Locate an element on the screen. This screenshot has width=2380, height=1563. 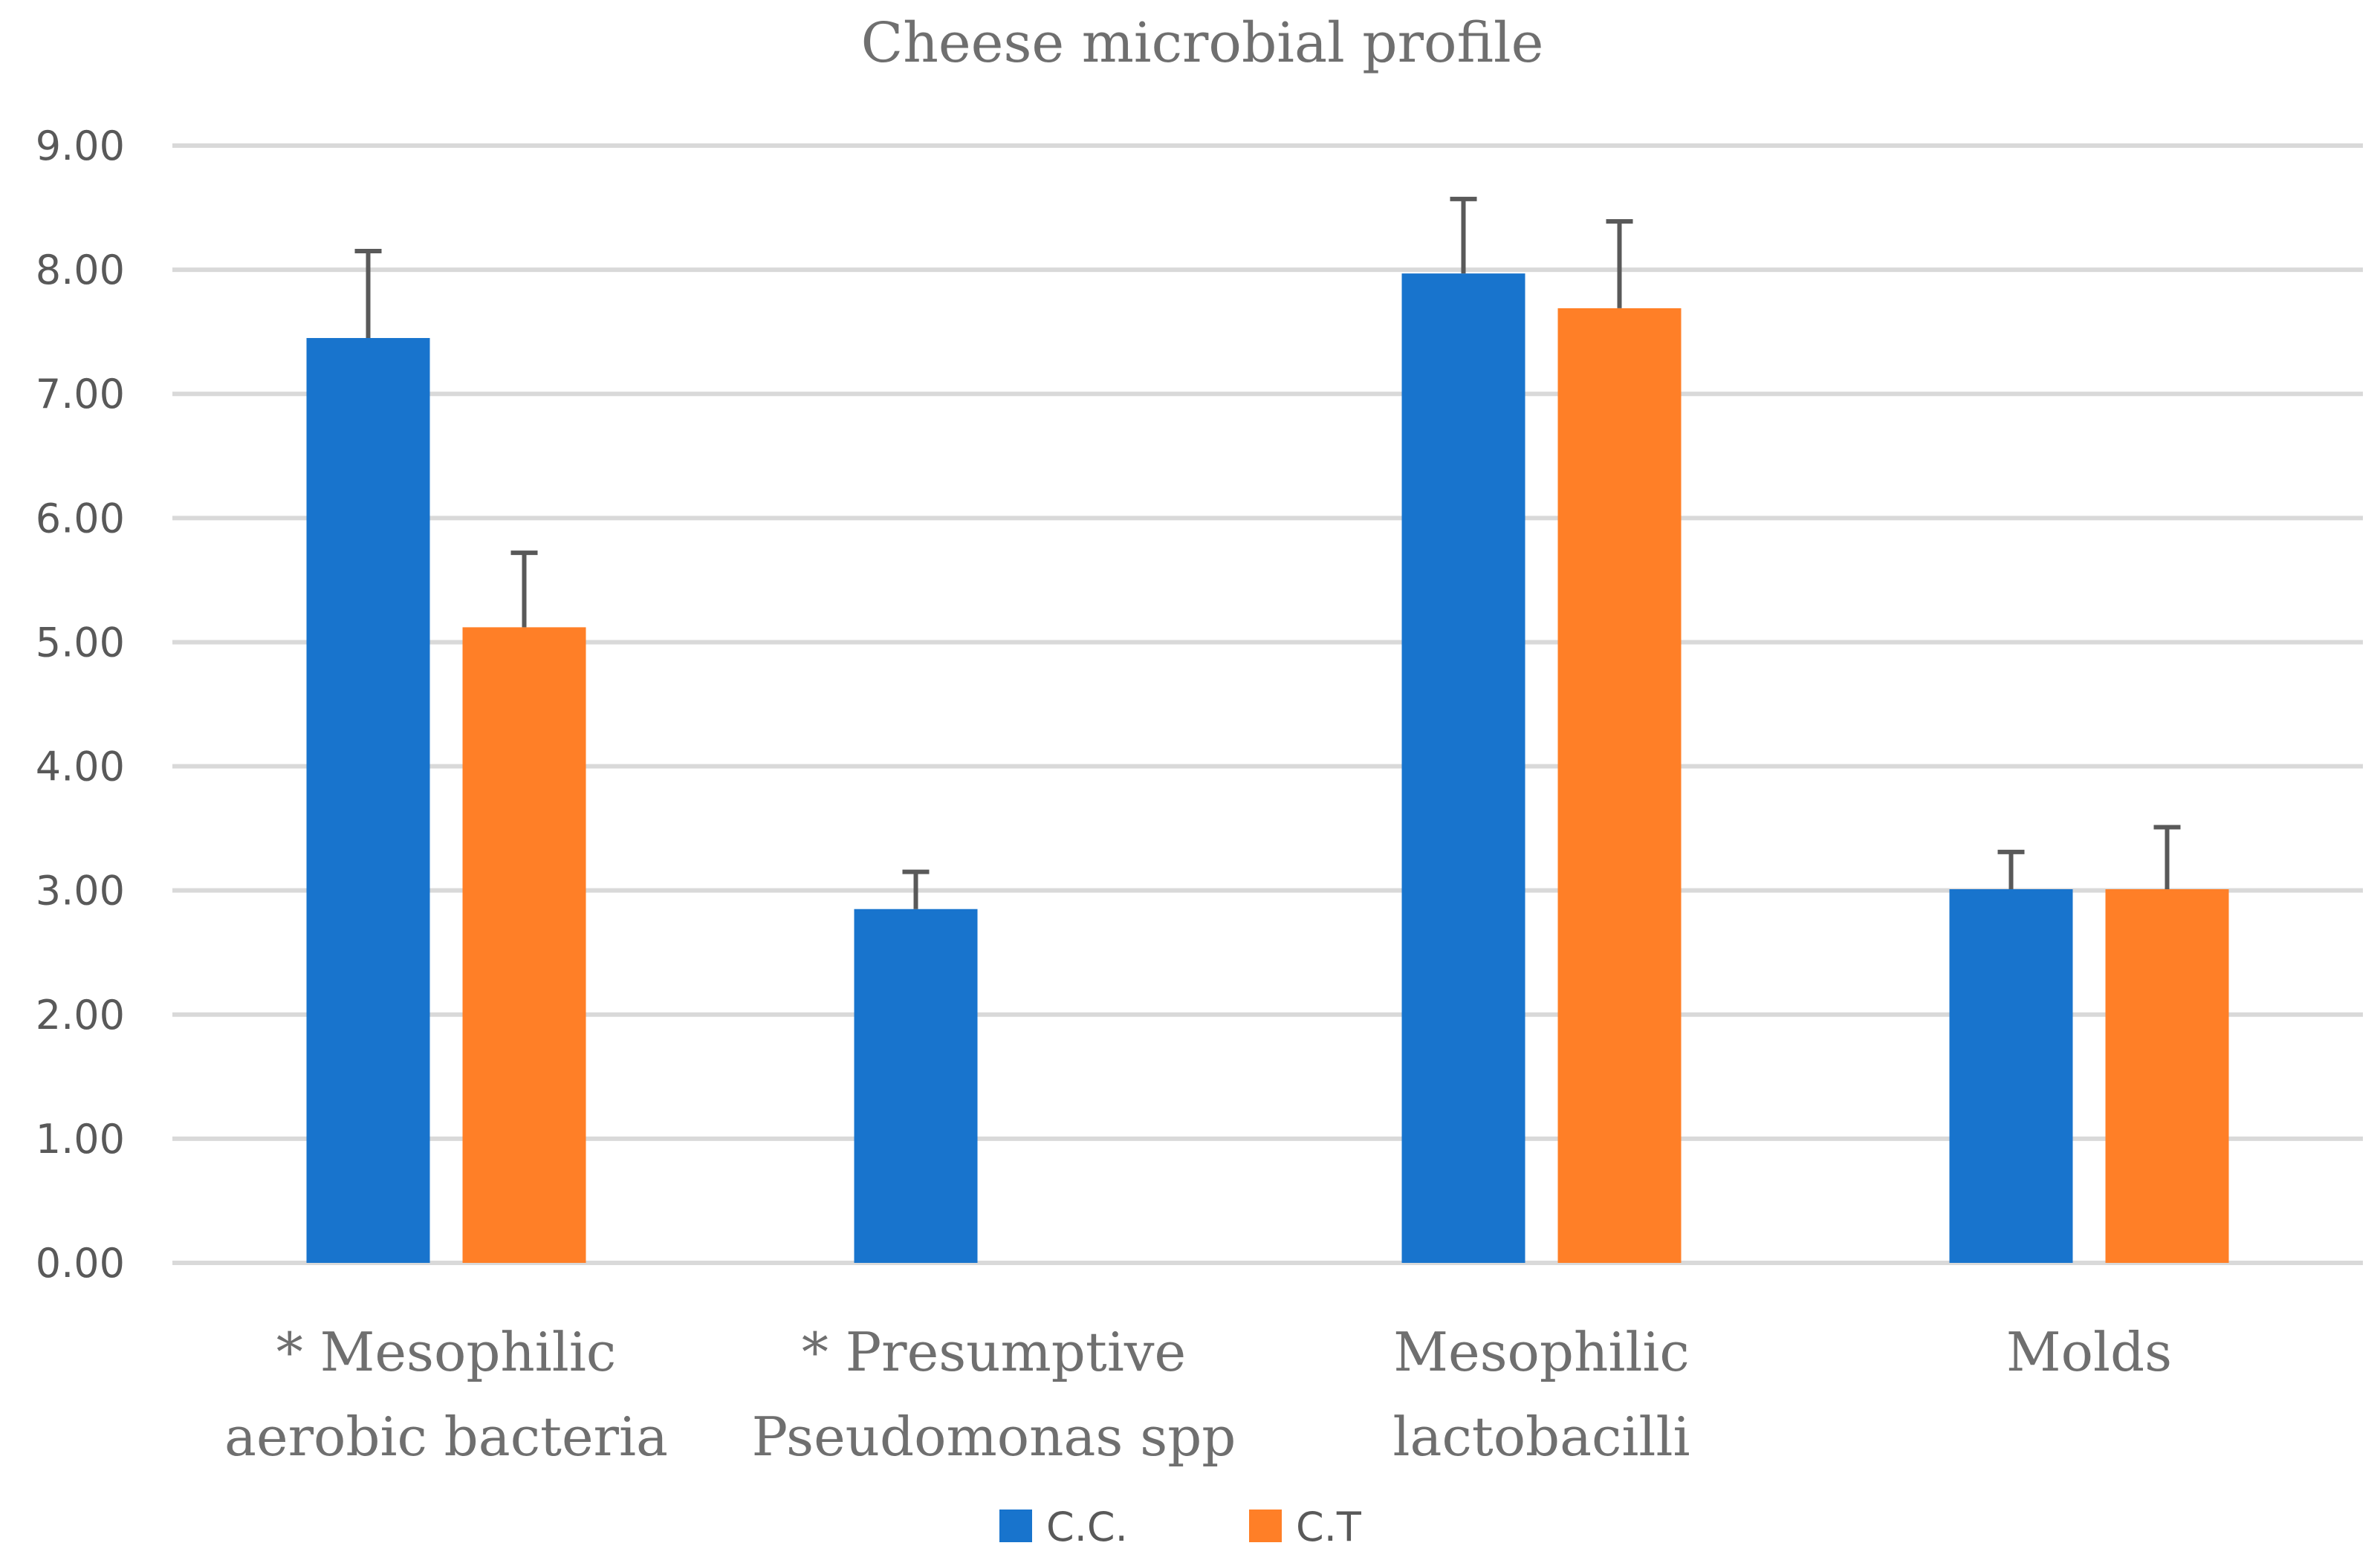
y-tick-label: 1.00 is located at coordinates (80, 1140).